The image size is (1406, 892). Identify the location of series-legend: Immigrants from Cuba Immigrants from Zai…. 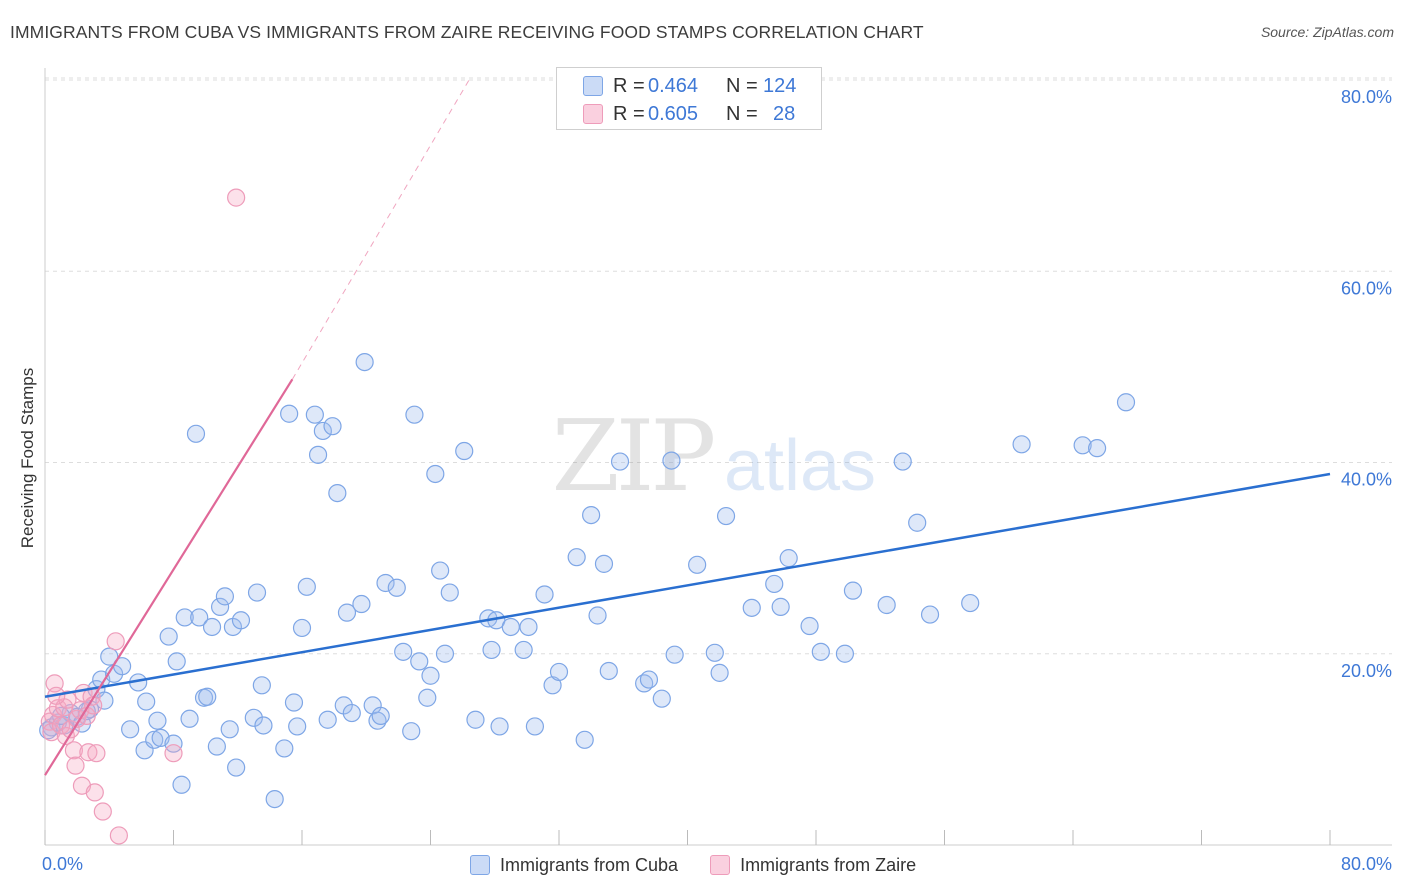
(709, 865).